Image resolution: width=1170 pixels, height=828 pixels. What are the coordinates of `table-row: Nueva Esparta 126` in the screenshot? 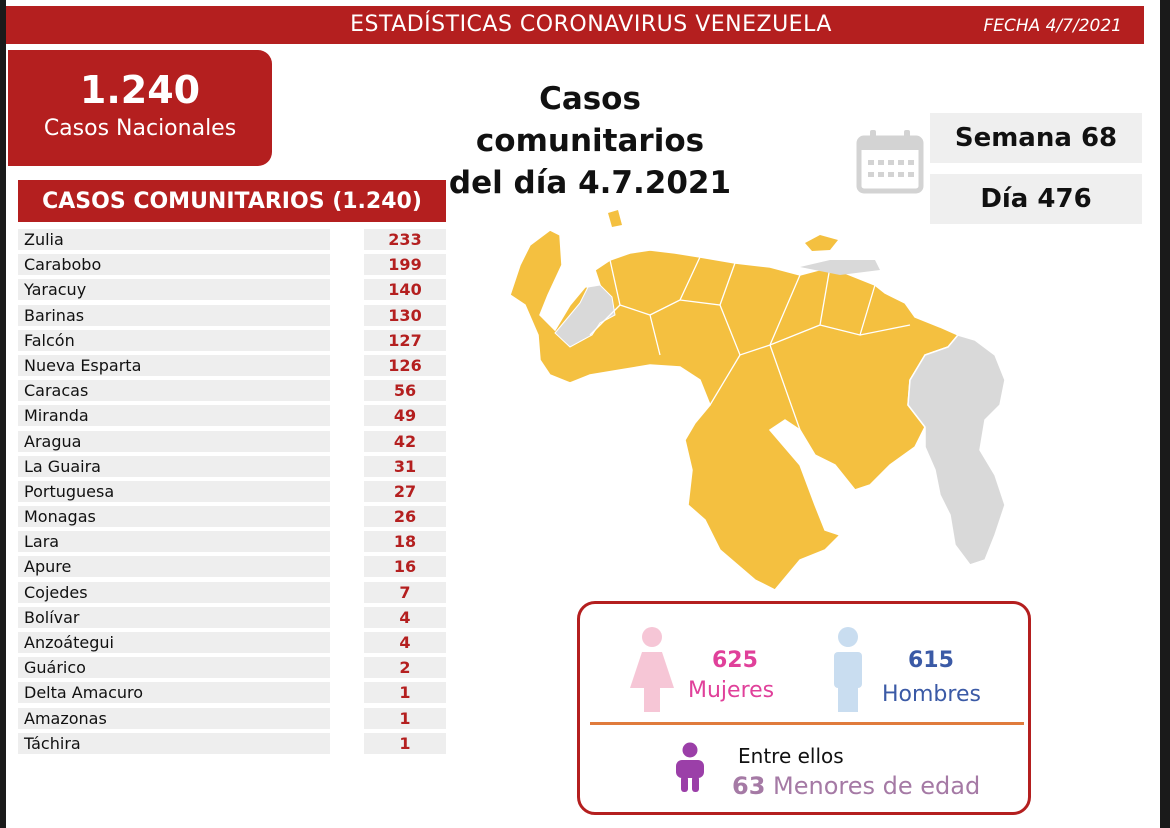 It's located at (232, 365).